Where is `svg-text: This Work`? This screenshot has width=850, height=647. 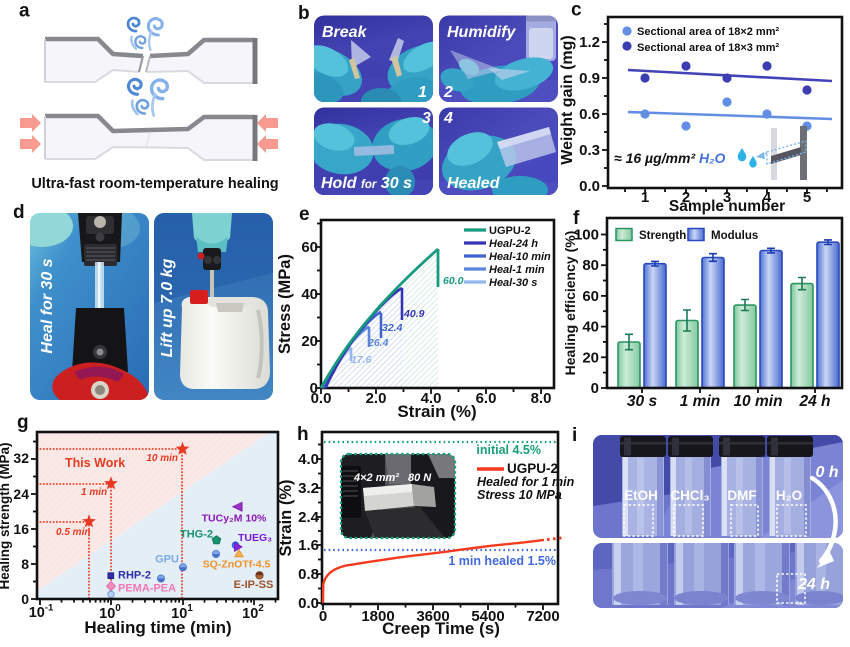
svg-text: This Work is located at coordinates (95, 463).